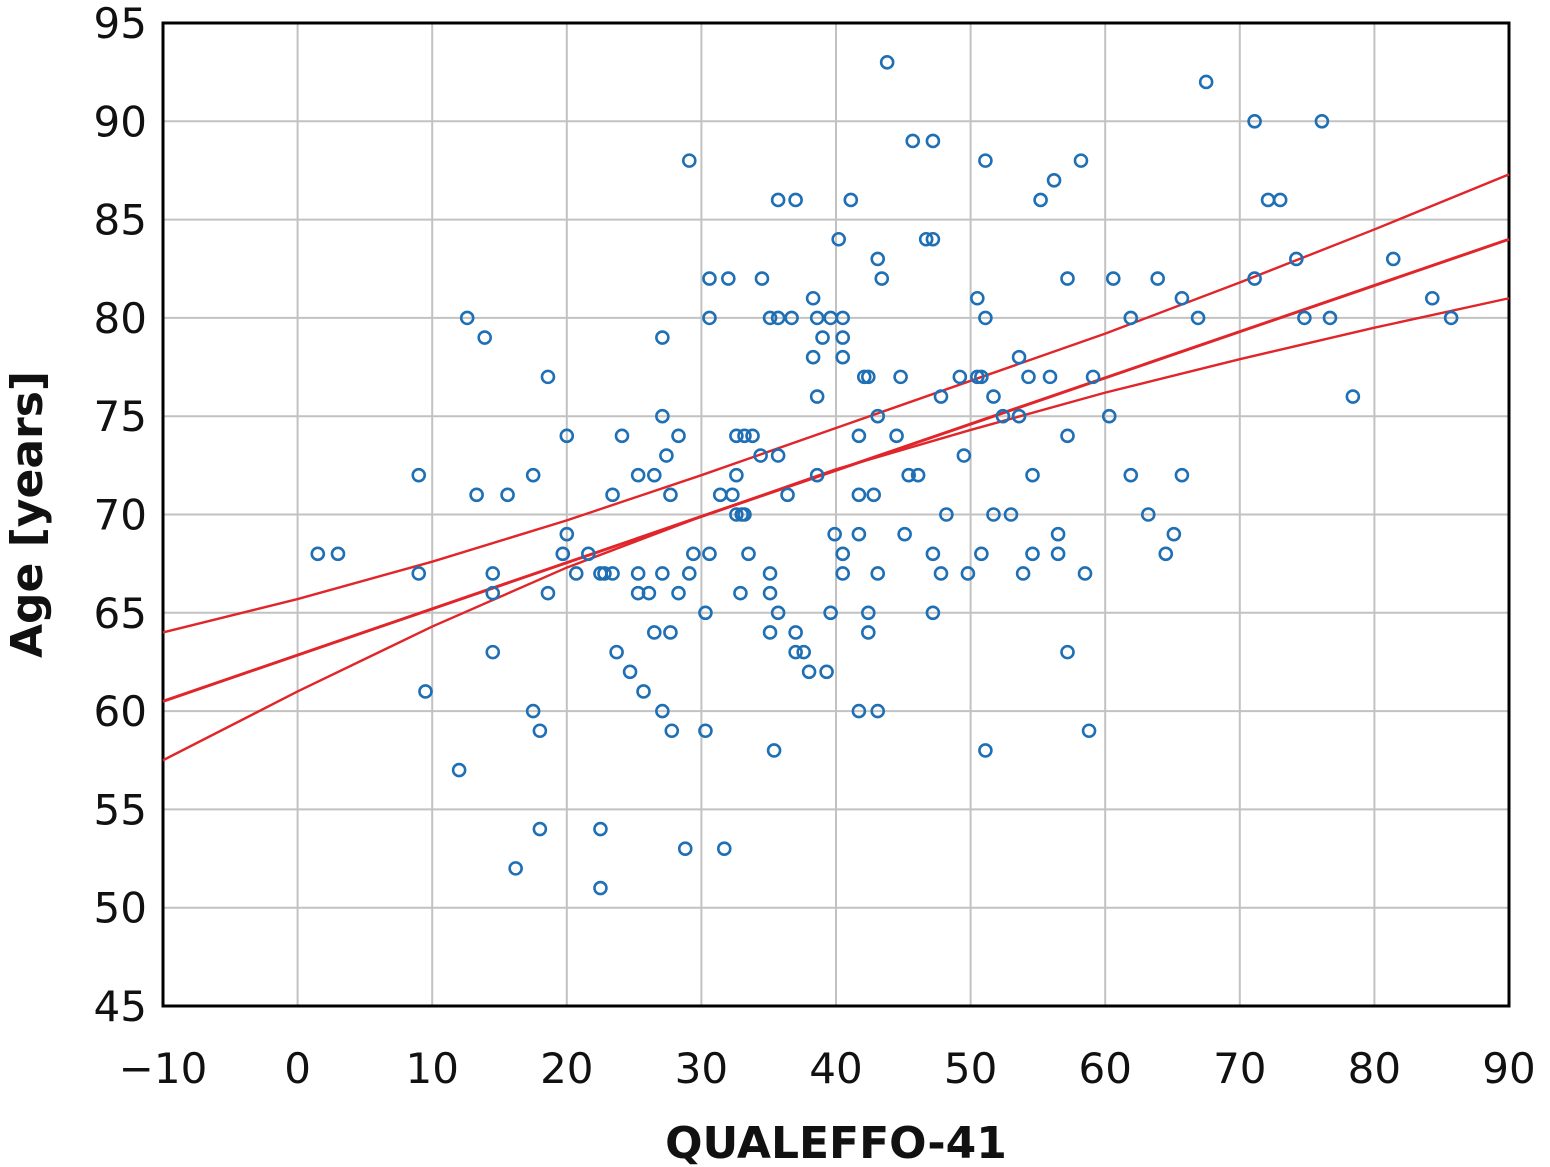 This screenshot has height=1167, width=1550. Describe the element at coordinates (120, 1006) in the screenshot. I see `y-tick-label: 45` at that location.